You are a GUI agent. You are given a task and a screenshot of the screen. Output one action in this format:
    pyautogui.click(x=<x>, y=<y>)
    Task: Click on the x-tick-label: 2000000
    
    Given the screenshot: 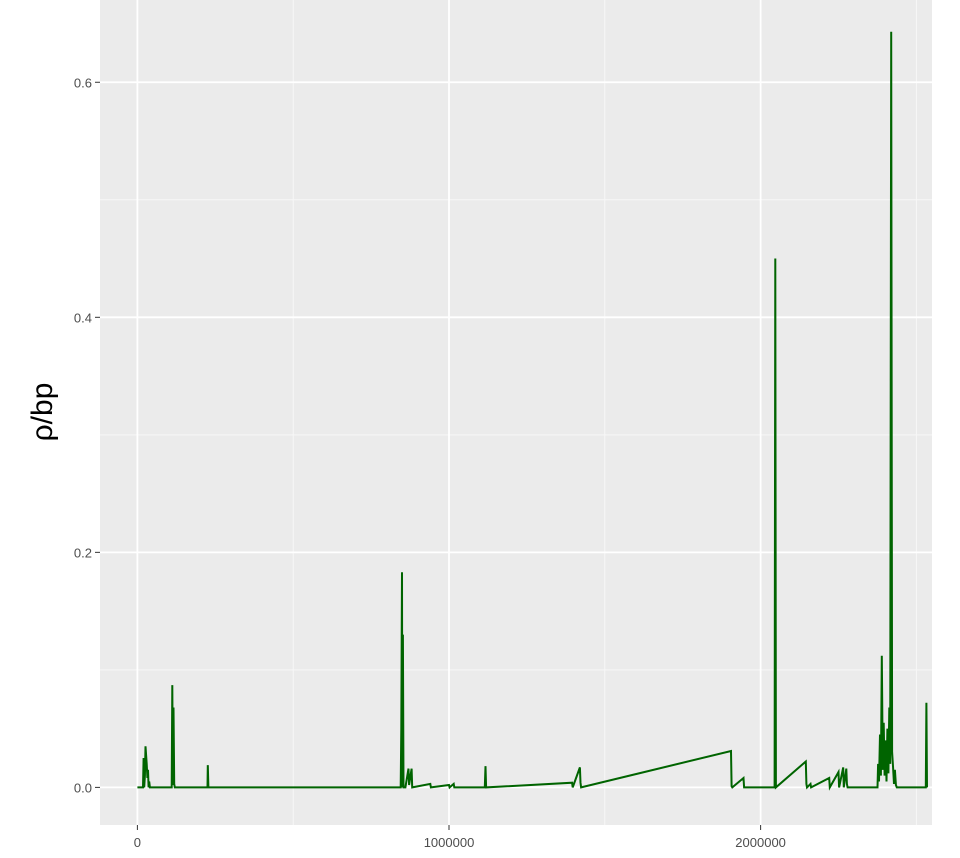 What is the action you would take?
    pyautogui.click(x=760, y=842)
    